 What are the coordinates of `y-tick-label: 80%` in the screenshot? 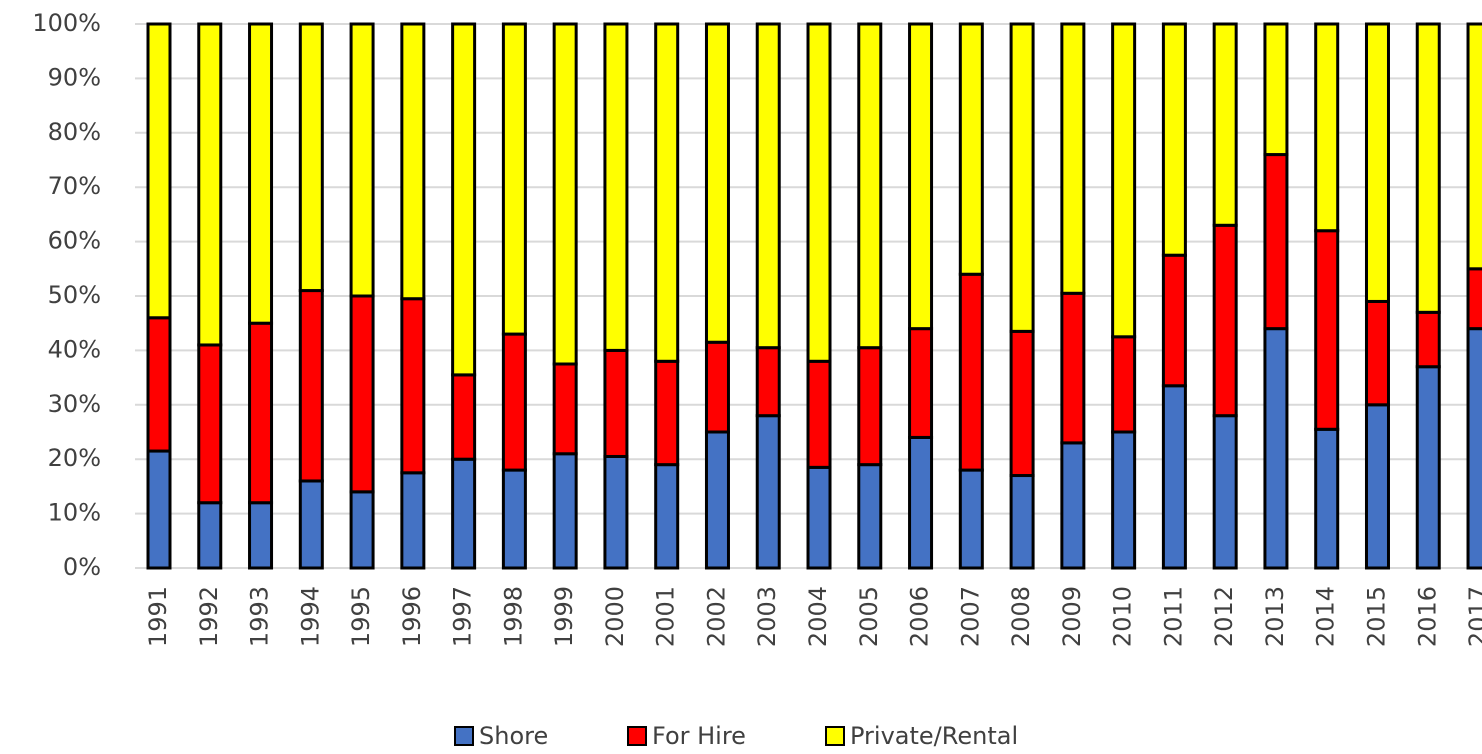 It's located at (74, 132).